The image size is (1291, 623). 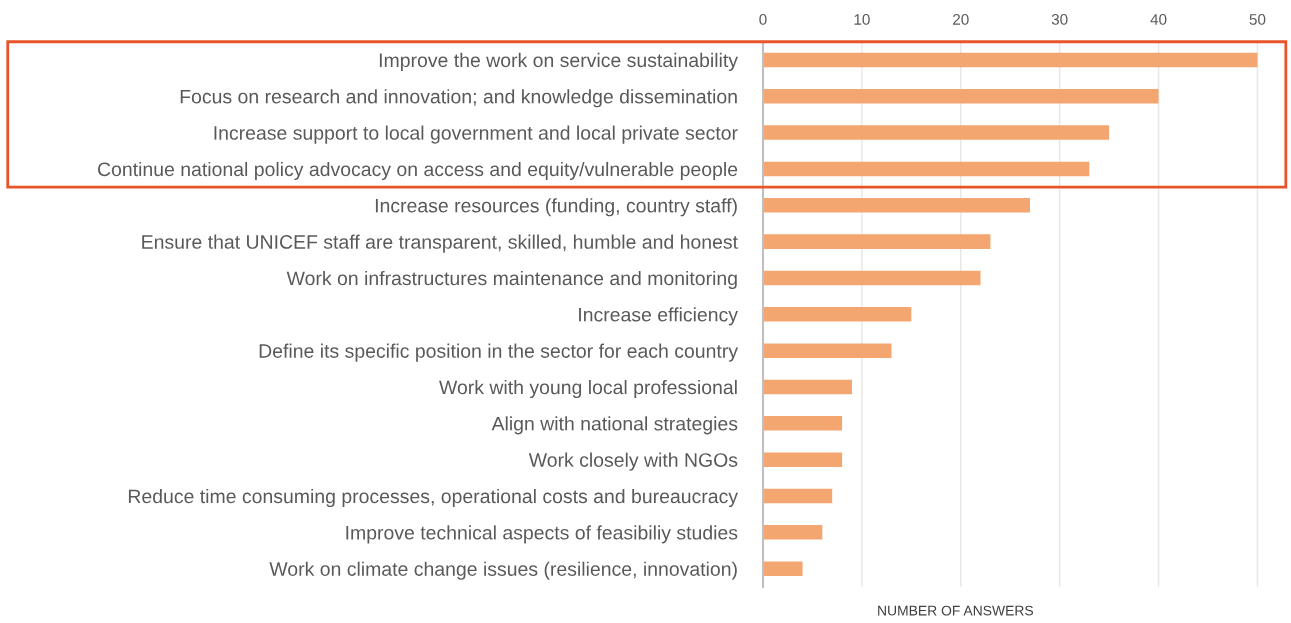 What do you see at coordinates (658, 316) in the screenshot?
I see `y-tick-label: Increase efficiency` at bounding box center [658, 316].